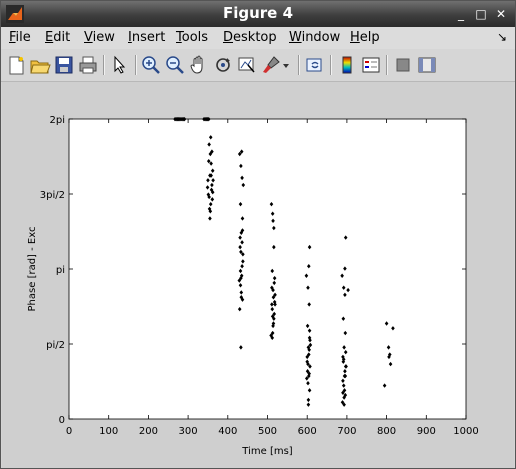 This screenshot has width=516, height=469. I want to click on show-plot-tools-icon, so click(427, 65).